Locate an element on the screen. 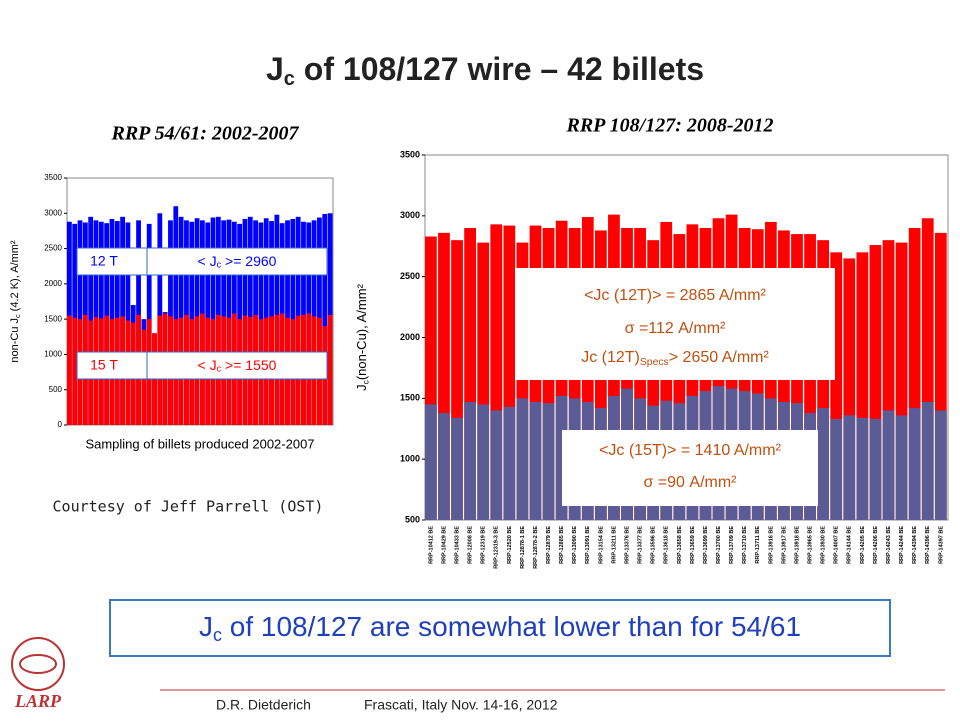  x-tick-label: RRP-13376 BE is located at coordinates (627, 545).